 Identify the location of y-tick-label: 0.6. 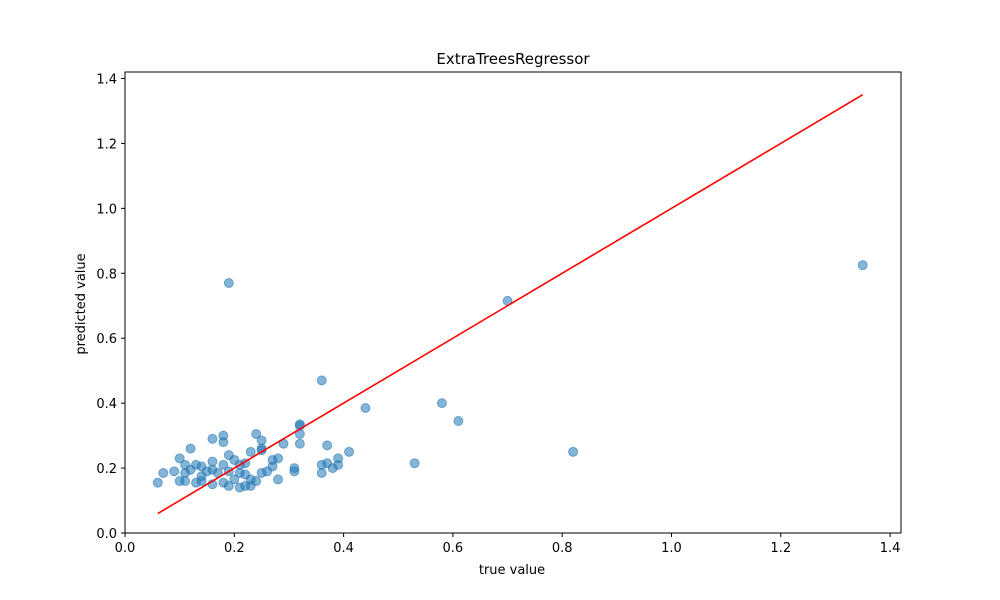
(106, 339).